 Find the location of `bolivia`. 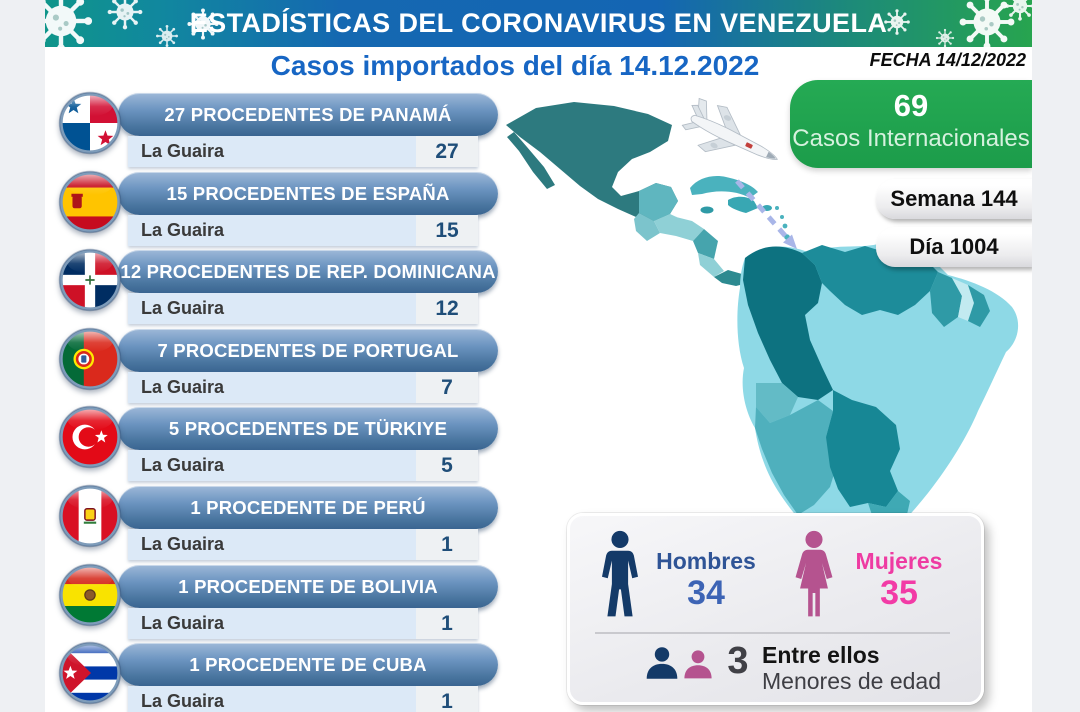

bolivia is located at coordinates (863, 448).